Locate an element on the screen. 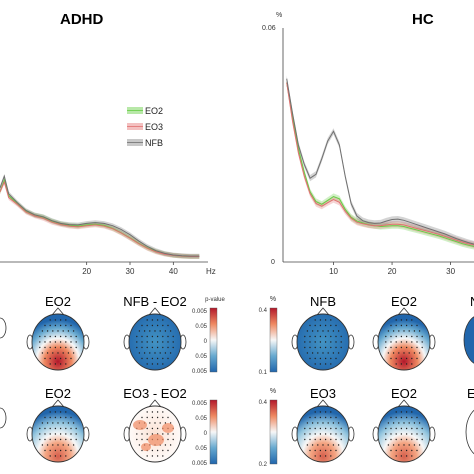 Image resolution: width=474 pixels, height=474 pixels. legend-label-eo2: EO2 is located at coordinates (154, 111).